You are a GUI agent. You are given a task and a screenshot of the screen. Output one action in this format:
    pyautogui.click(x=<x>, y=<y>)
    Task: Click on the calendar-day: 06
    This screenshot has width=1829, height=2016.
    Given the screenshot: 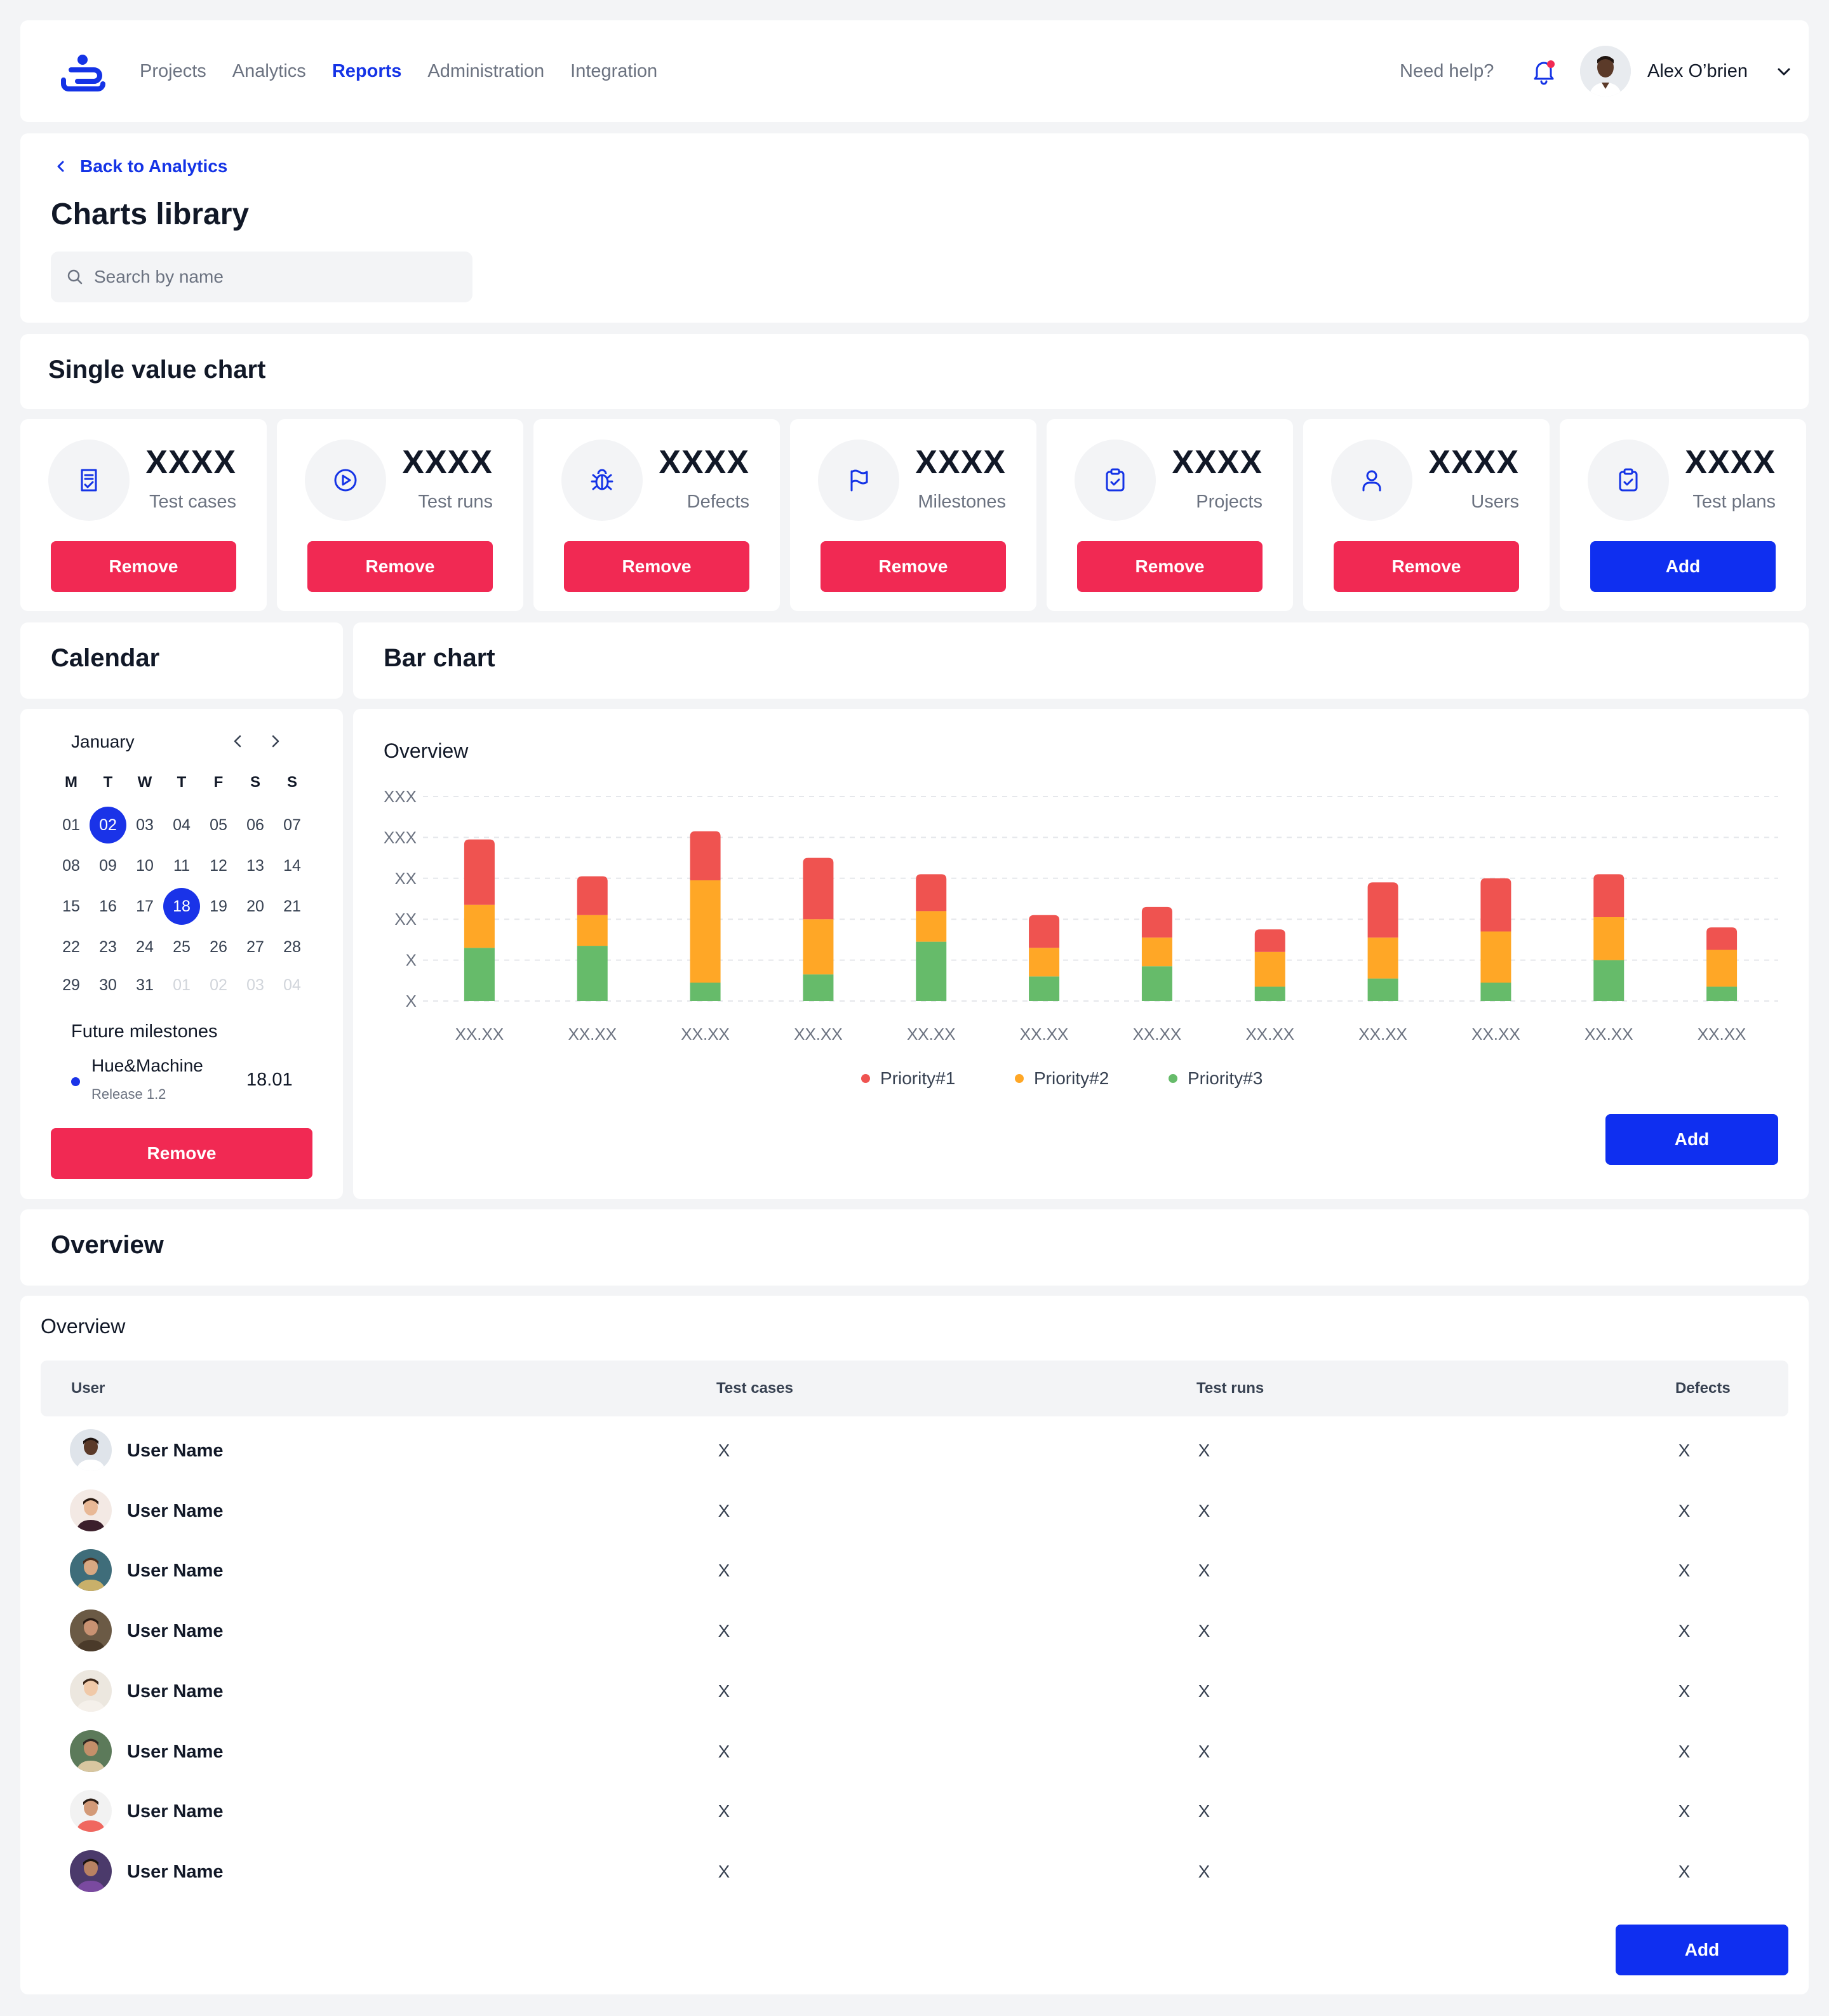 What is the action you would take?
    pyautogui.click(x=255, y=825)
    